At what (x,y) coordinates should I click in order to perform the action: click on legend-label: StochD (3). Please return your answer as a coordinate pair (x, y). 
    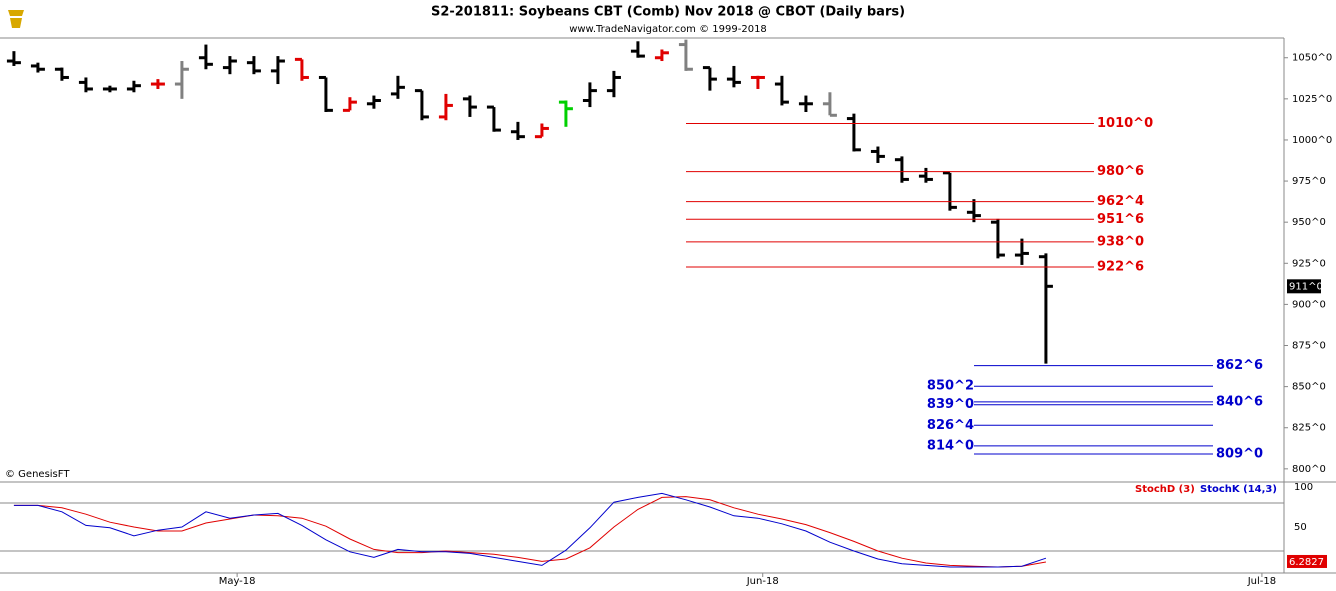
    Looking at the image, I should click on (1165, 489).